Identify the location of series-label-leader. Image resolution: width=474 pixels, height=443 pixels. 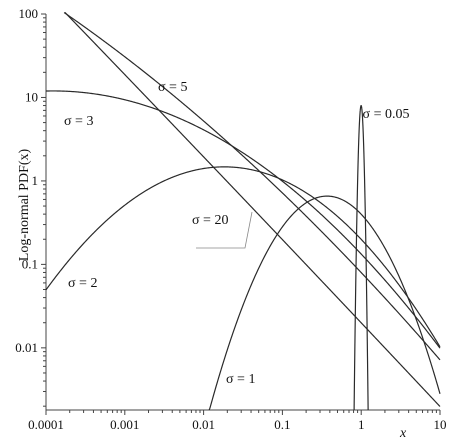
(224, 230).